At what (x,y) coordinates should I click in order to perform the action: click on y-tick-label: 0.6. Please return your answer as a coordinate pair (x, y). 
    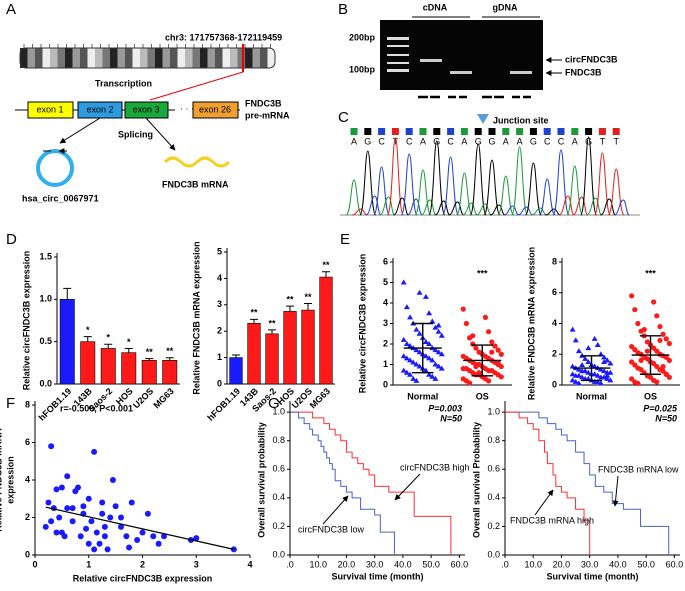
    Looking at the image, I should click on (493, 469).